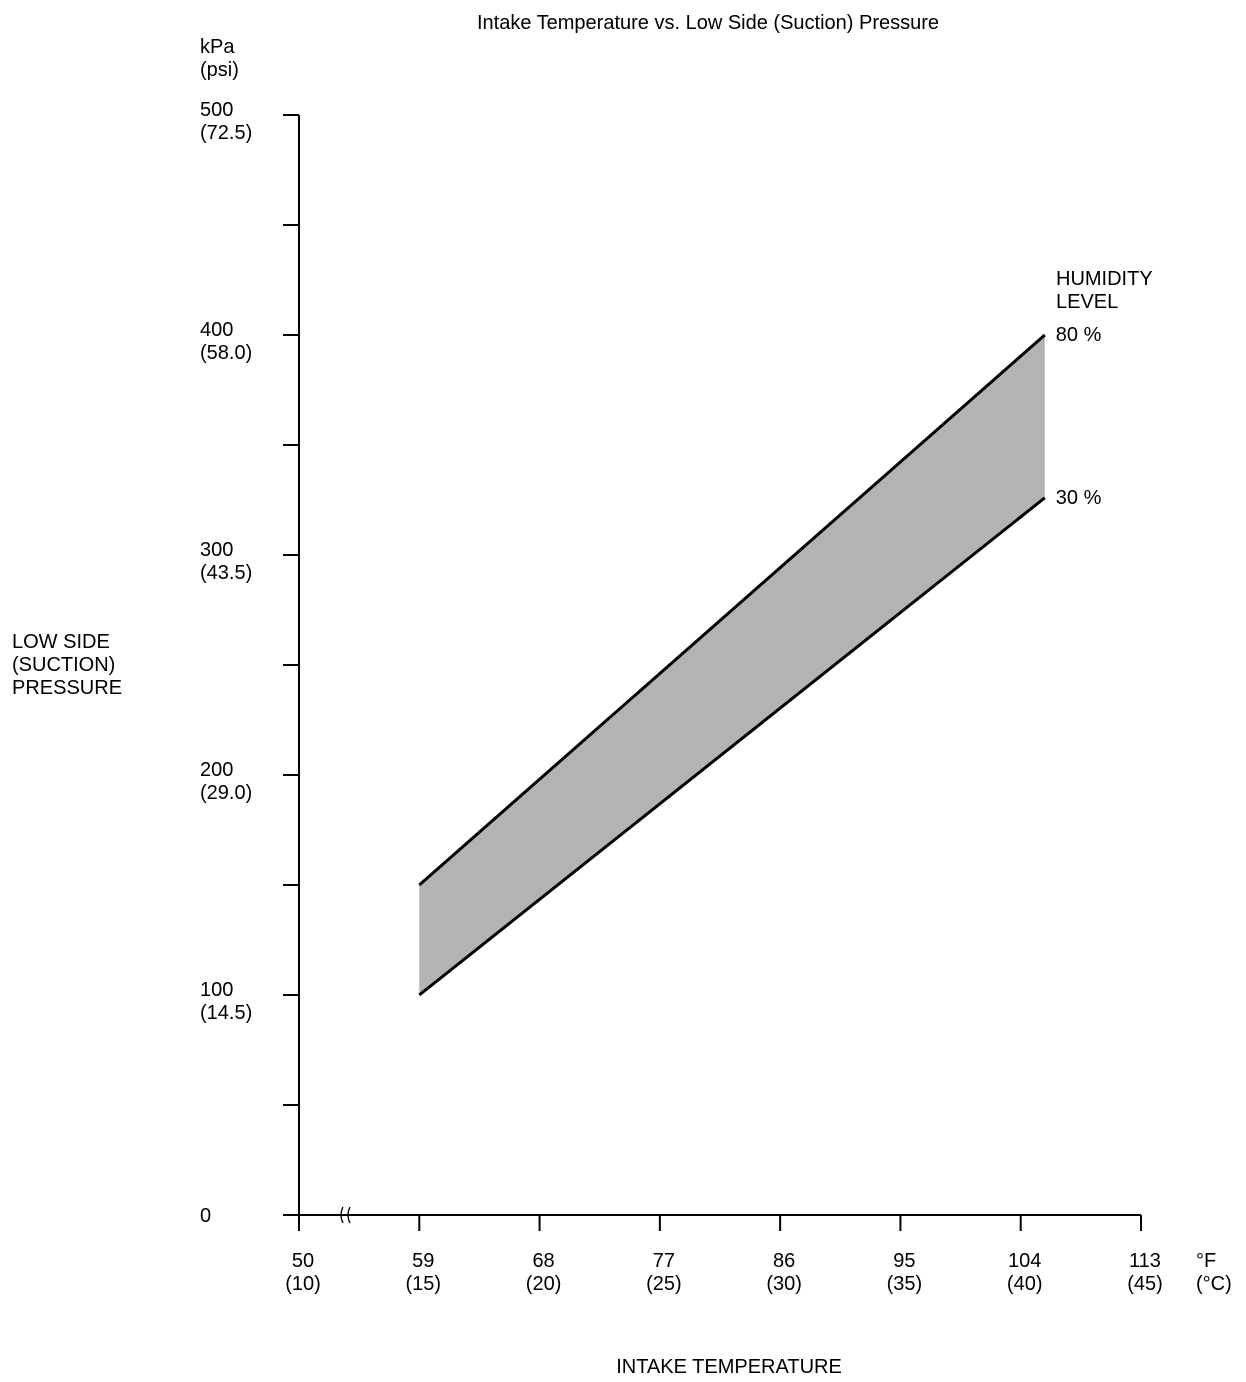  I want to click on x-tick-label: 68 (20), so click(544, 1272).